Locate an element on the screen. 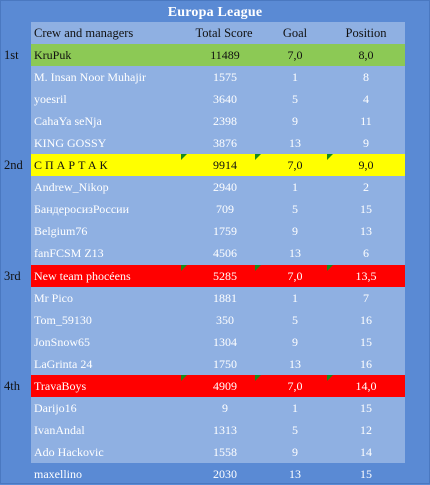 This screenshot has width=430, height=485. manager-name: maxellino is located at coordinates (58, 473).